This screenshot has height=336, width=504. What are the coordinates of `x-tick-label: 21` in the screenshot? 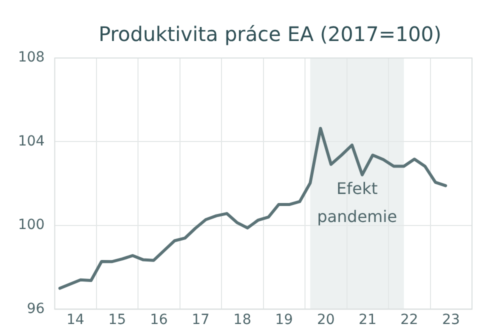 It's located at (367, 320).